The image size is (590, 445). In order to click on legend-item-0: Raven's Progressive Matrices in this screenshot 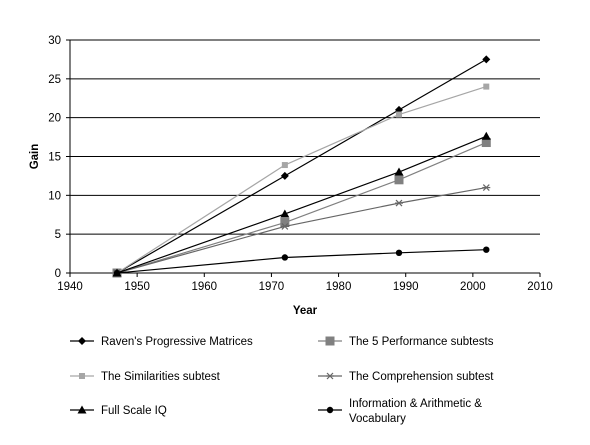, I will do `click(161, 342)`.